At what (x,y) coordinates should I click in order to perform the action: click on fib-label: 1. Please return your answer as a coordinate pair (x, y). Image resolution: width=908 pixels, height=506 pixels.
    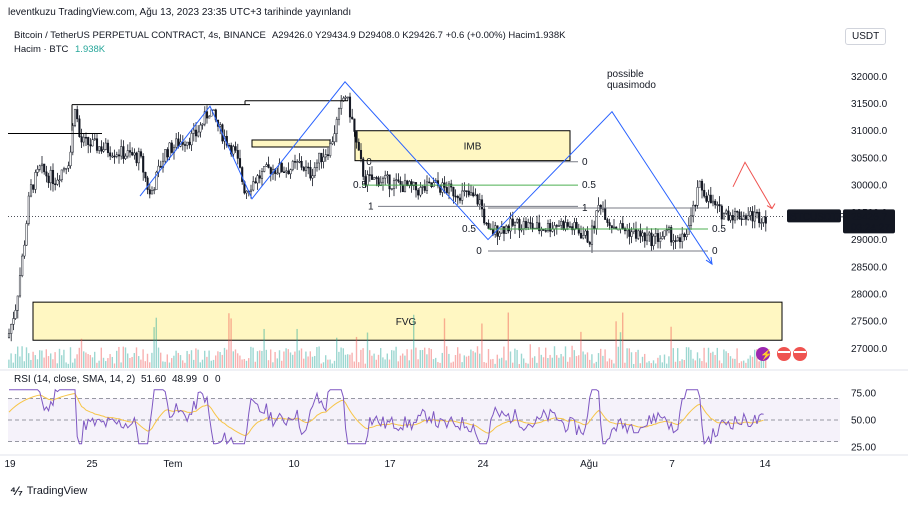
    Looking at the image, I should click on (371, 206).